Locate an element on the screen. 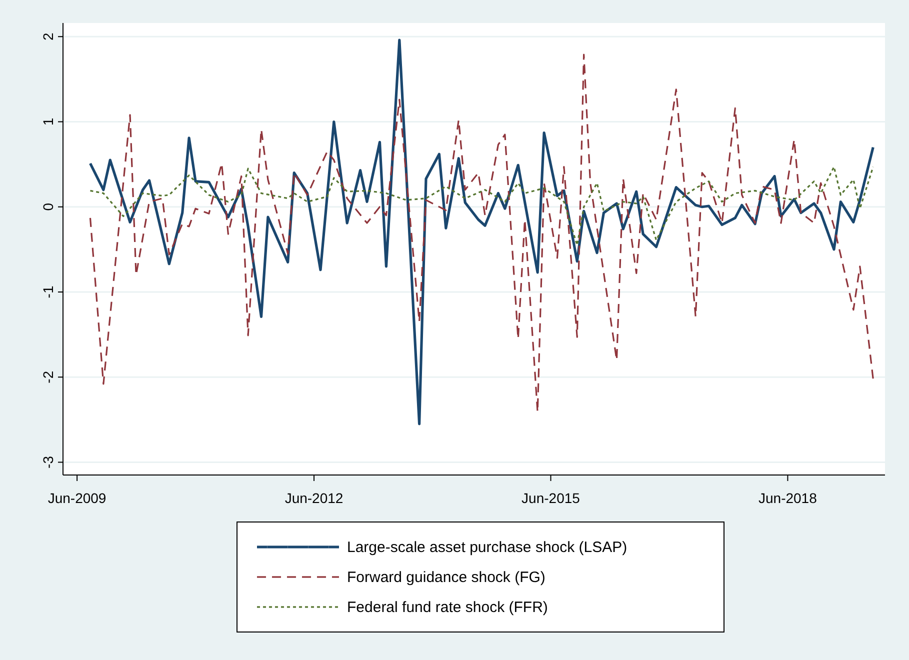  y-tick-label: -1 is located at coordinates (48, 292).